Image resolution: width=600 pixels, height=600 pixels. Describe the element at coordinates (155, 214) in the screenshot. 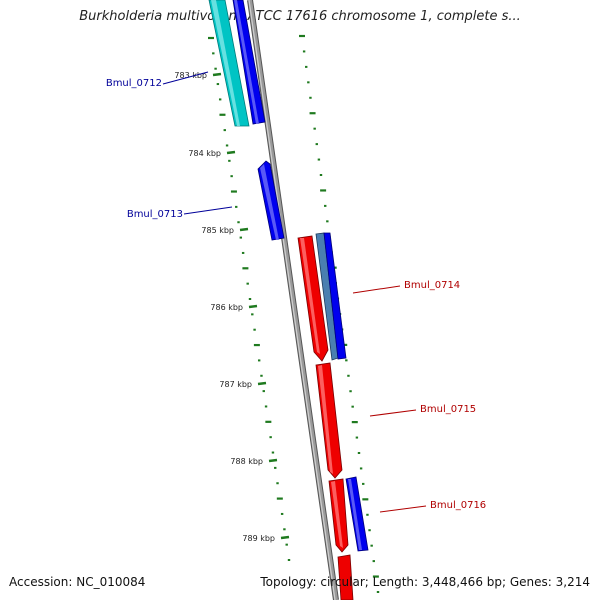

I see `gene-name: Bmul_0713` at that location.